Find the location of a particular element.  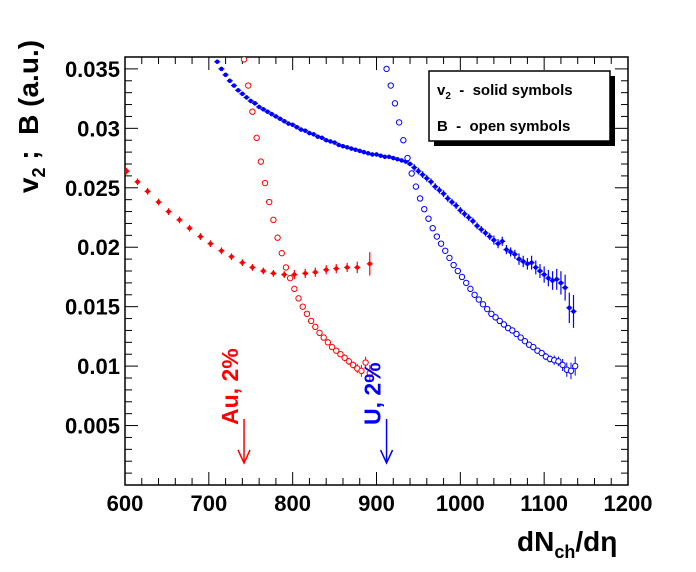

x-tick-label: 1000 is located at coordinates (460, 503).